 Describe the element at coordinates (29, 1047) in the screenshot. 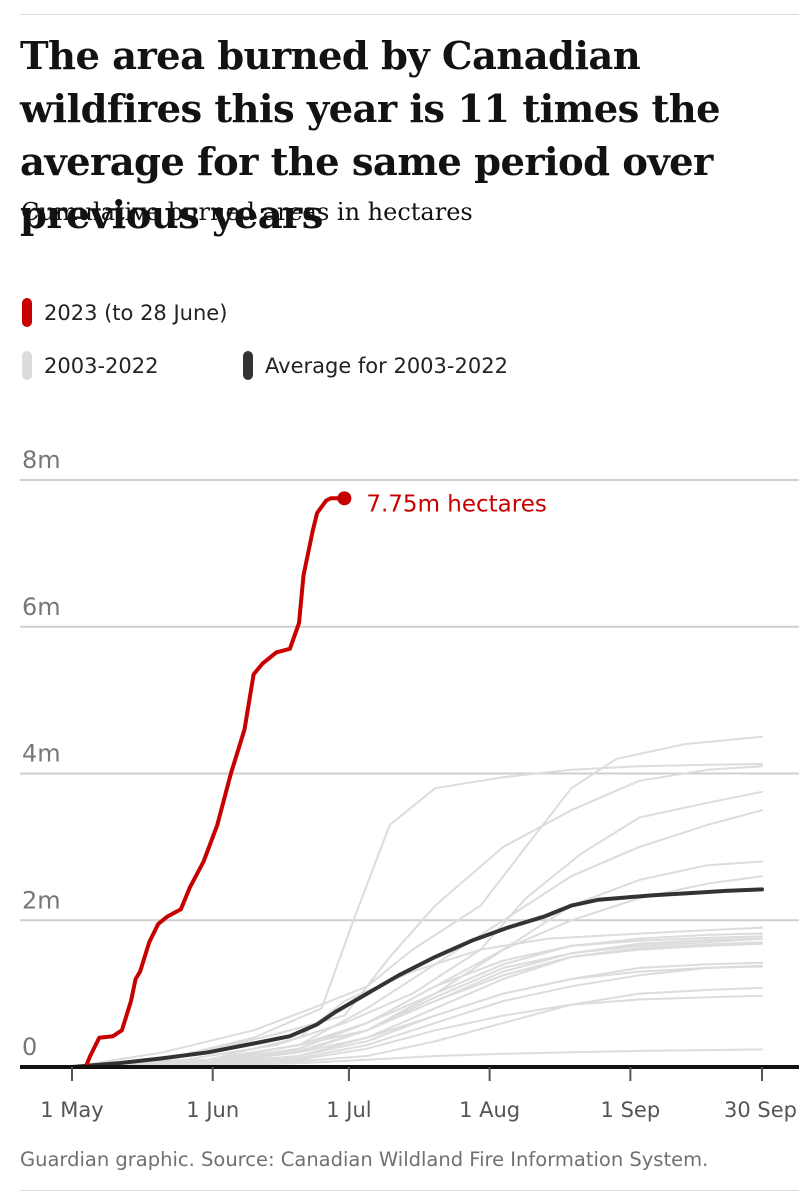

I see `y-tick-label: 0` at that location.